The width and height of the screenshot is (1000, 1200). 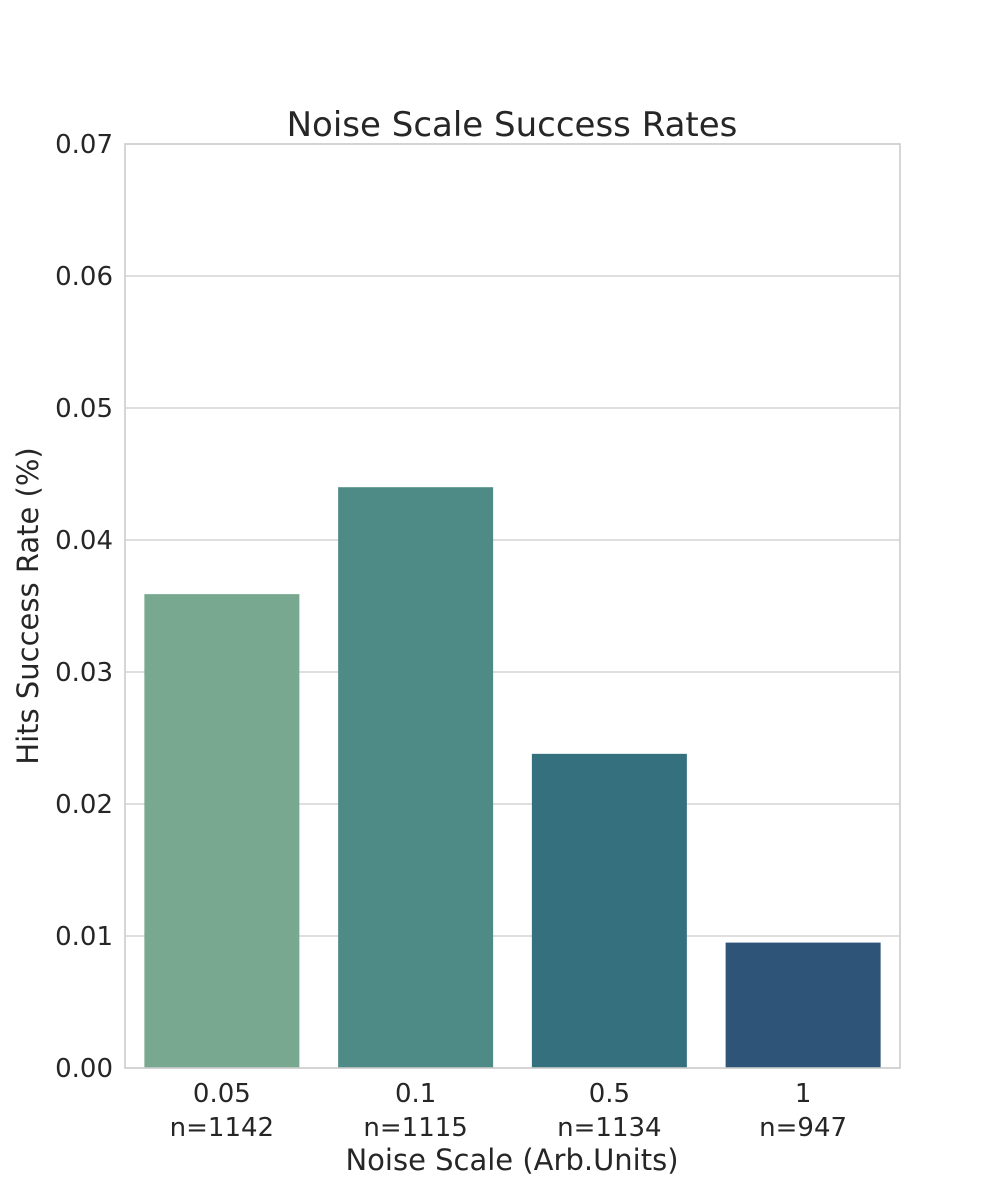 What do you see at coordinates (84, 1069) in the screenshot?
I see `y-tick-label: 0.00` at bounding box center [84, 1069].